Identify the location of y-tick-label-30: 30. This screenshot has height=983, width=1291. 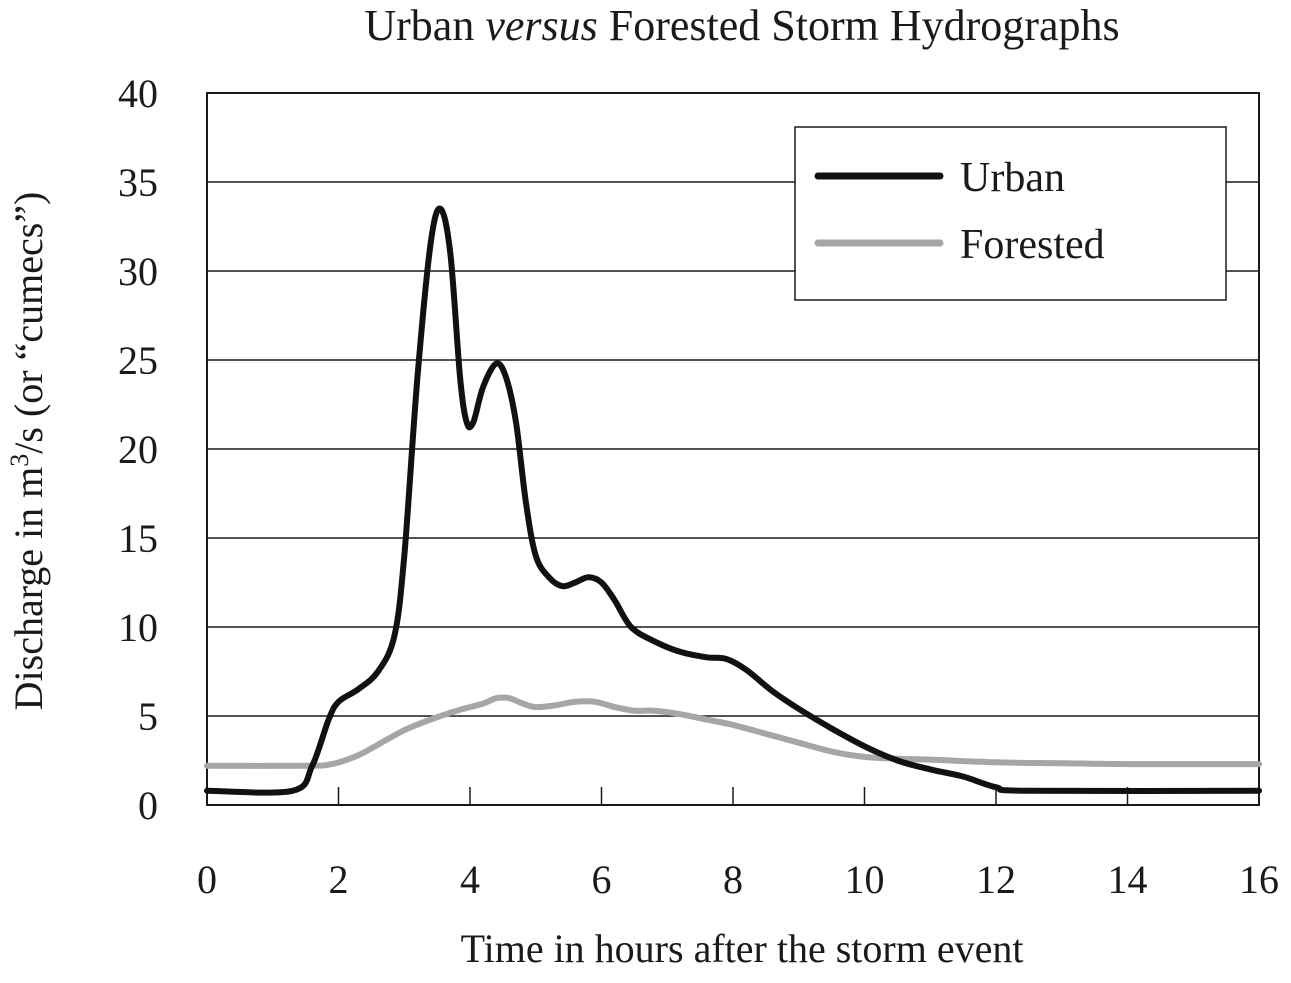
(138, 271).